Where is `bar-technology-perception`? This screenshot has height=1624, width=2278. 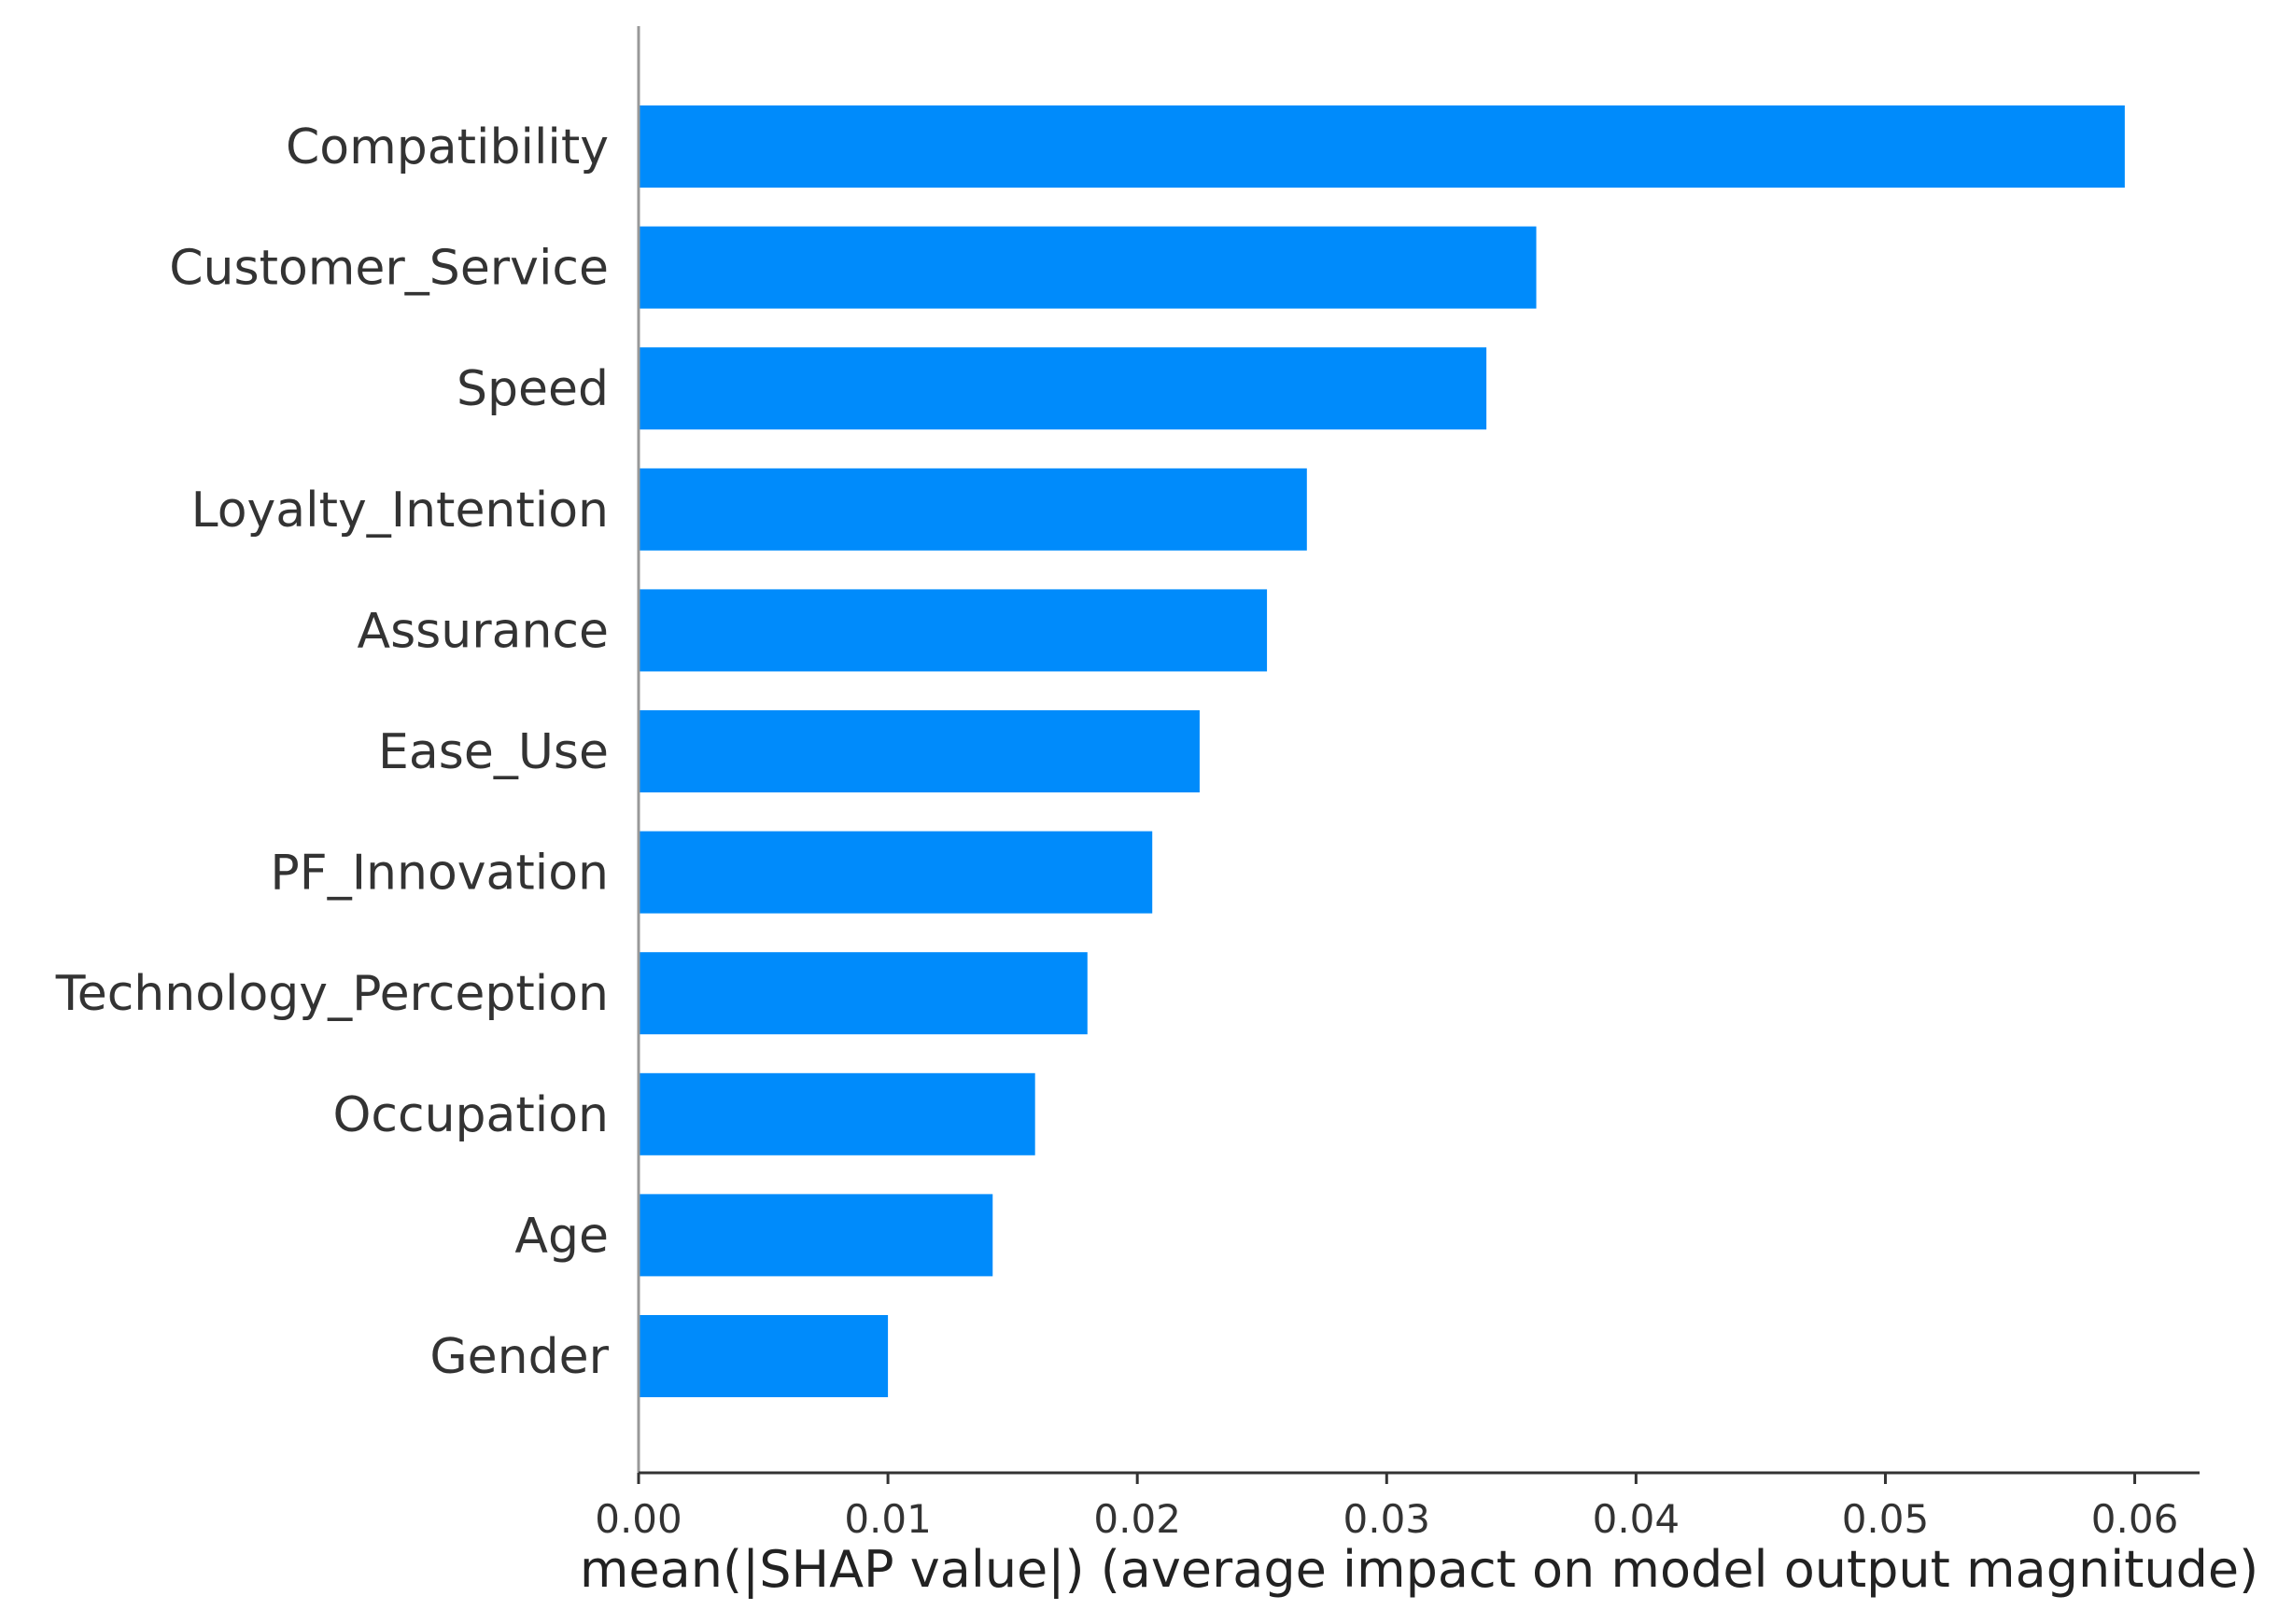
bar-technology-perception is located at coordinates (864, 994).